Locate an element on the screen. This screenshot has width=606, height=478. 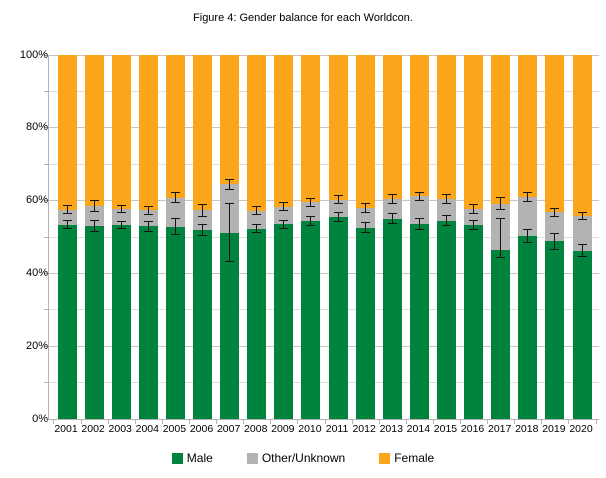
bar-female-2011 is located at coordinates (338, 127).